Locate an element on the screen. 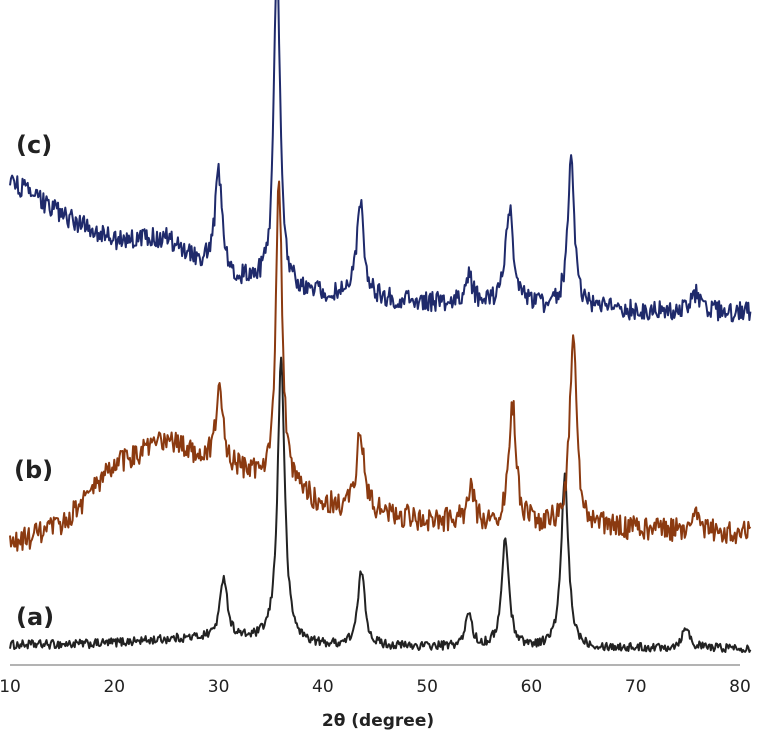 The height and width of the screenshot is (736, 760). x-tick-label: 50 is located at coordinates (427, 687).